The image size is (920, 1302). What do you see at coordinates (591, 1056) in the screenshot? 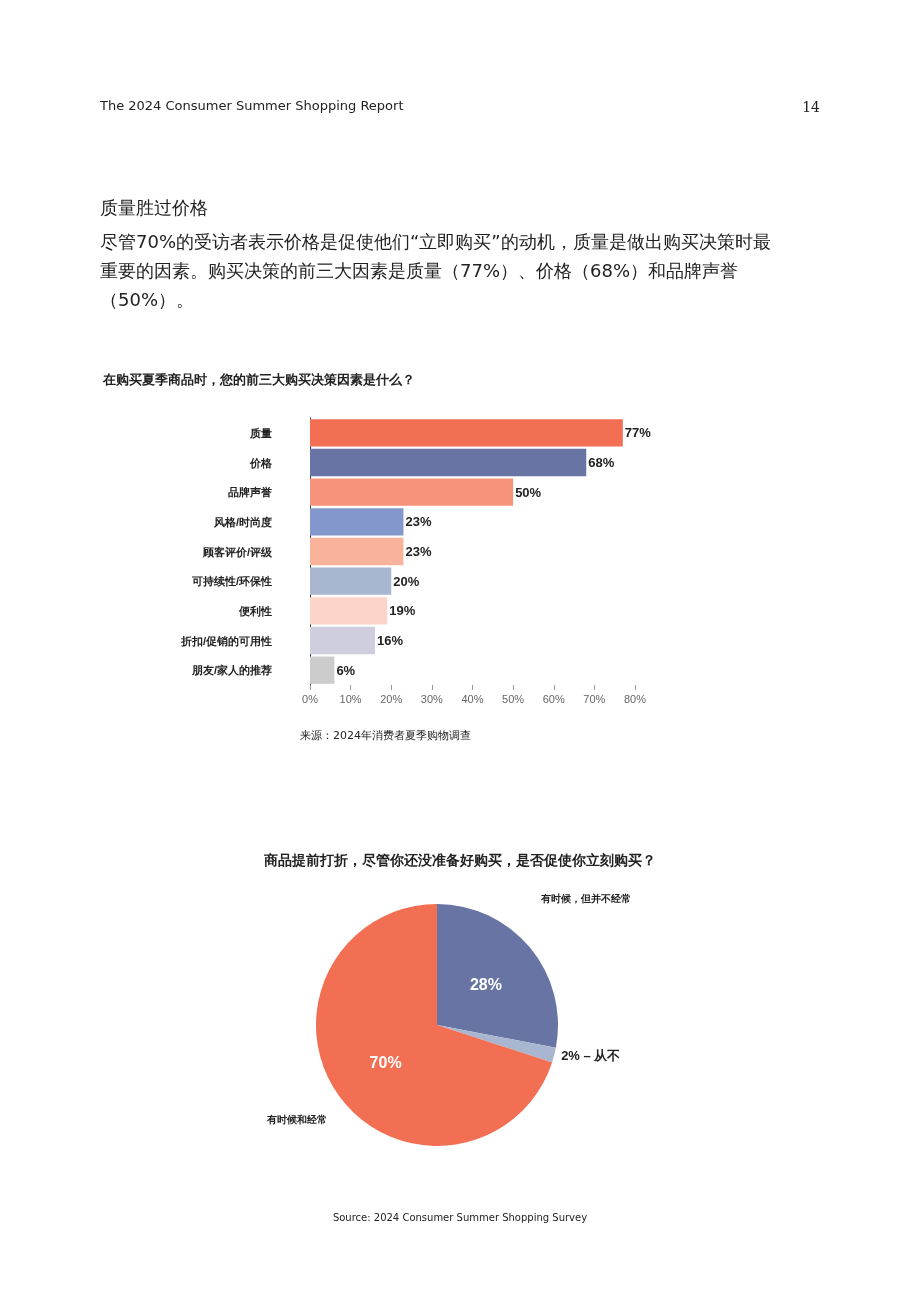
I see `data-label: 2% – 从不` at bounding box center [591, 1056].